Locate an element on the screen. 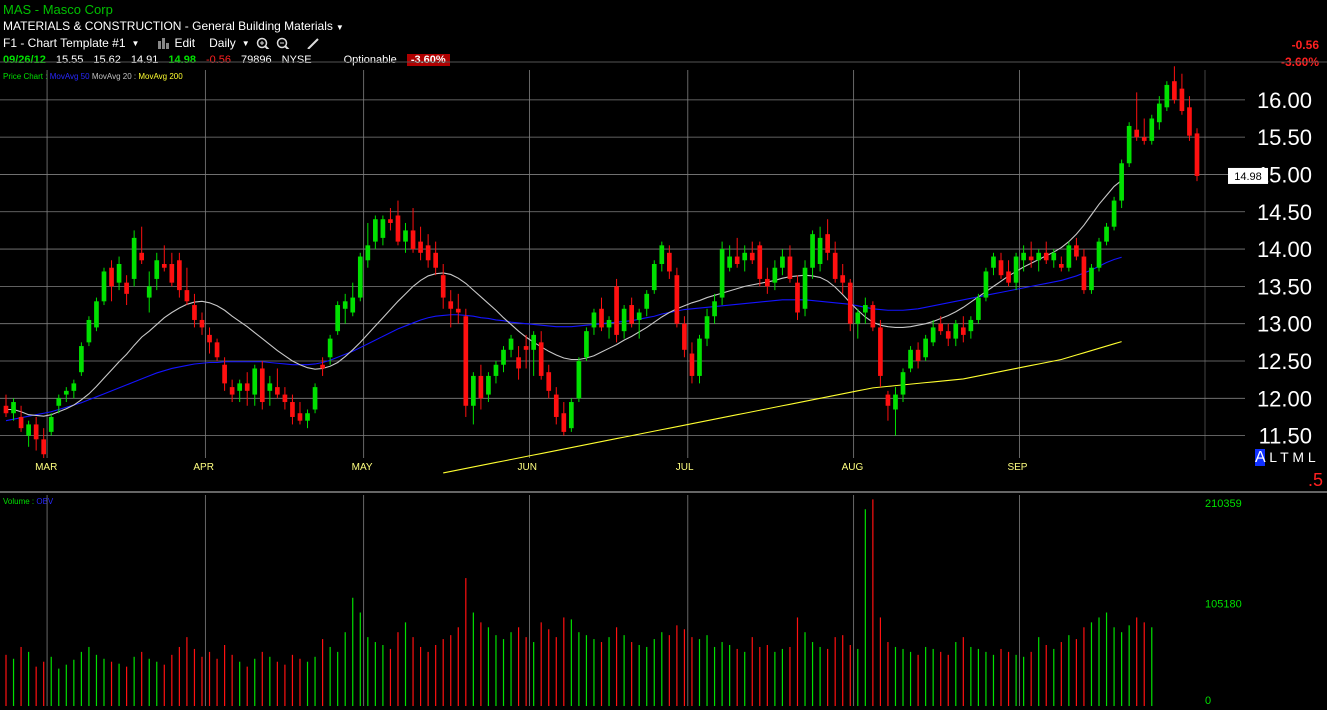  zoom-in-icon is located at coordinates (263, 43).